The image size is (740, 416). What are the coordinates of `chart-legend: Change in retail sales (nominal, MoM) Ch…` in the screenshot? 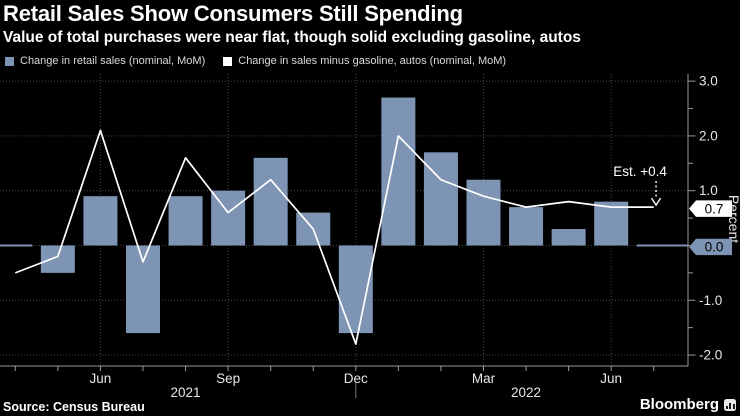 It's located at (255, 61).